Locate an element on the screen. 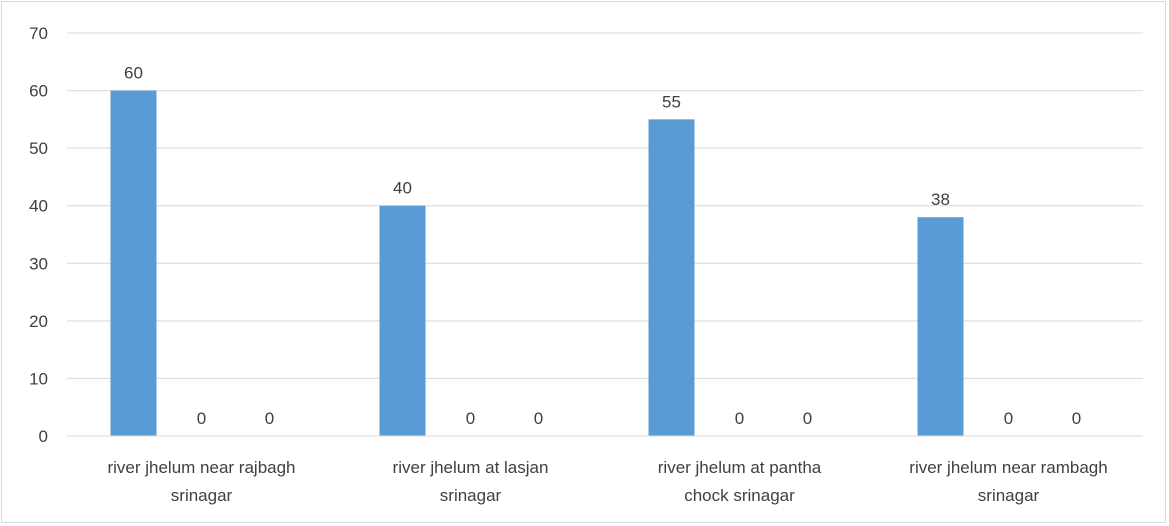  y-tick-label: 20 is located at coordinates (38, 321).